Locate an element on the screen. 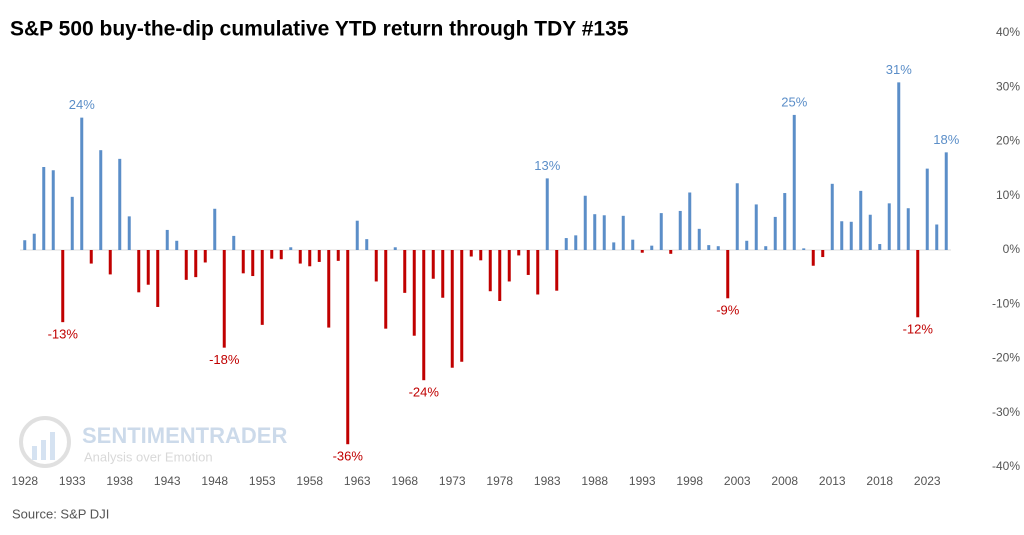 This screenshot has width=1024, height=535. y-tick-label: -40% is located at coordinates (1006, 466).